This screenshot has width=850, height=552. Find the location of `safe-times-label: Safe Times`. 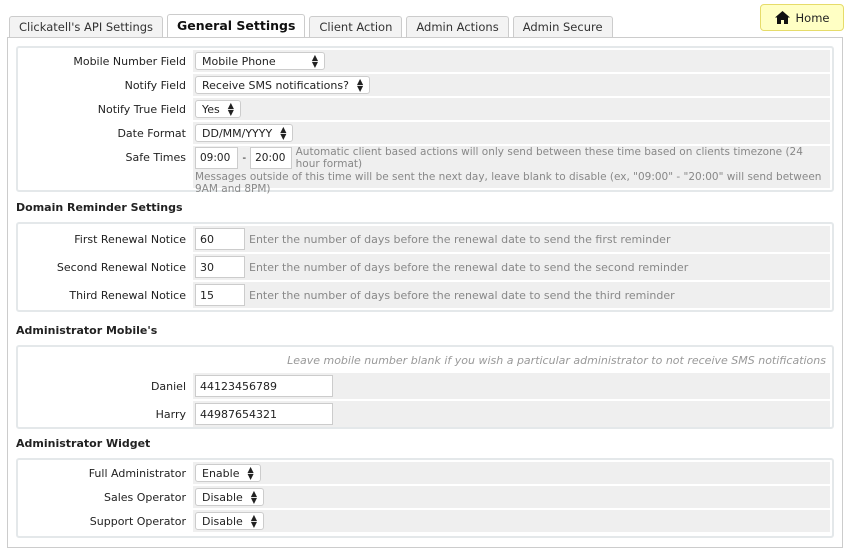

safe-times-label: Safe Times is located at coordinates (155, 157).